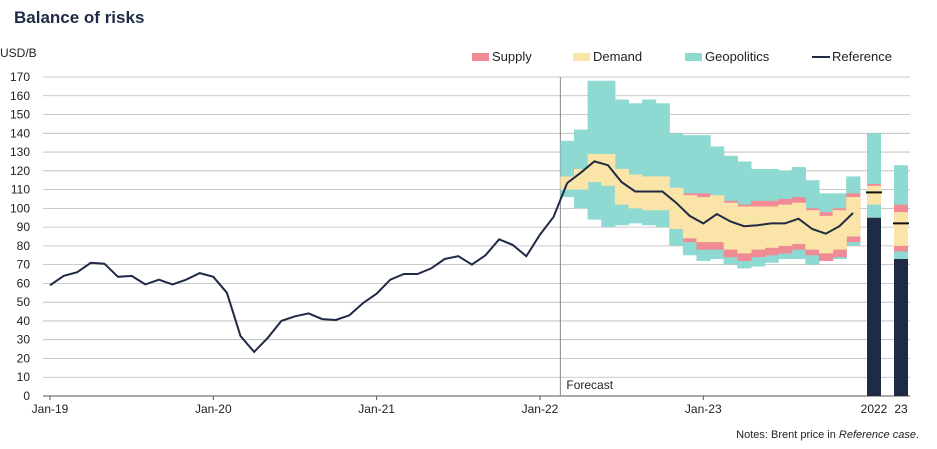  What do you see at coordinates (874, 409) in the screenshot?
I see `bar-year-label: 2022` at bounding box center [874, 409].